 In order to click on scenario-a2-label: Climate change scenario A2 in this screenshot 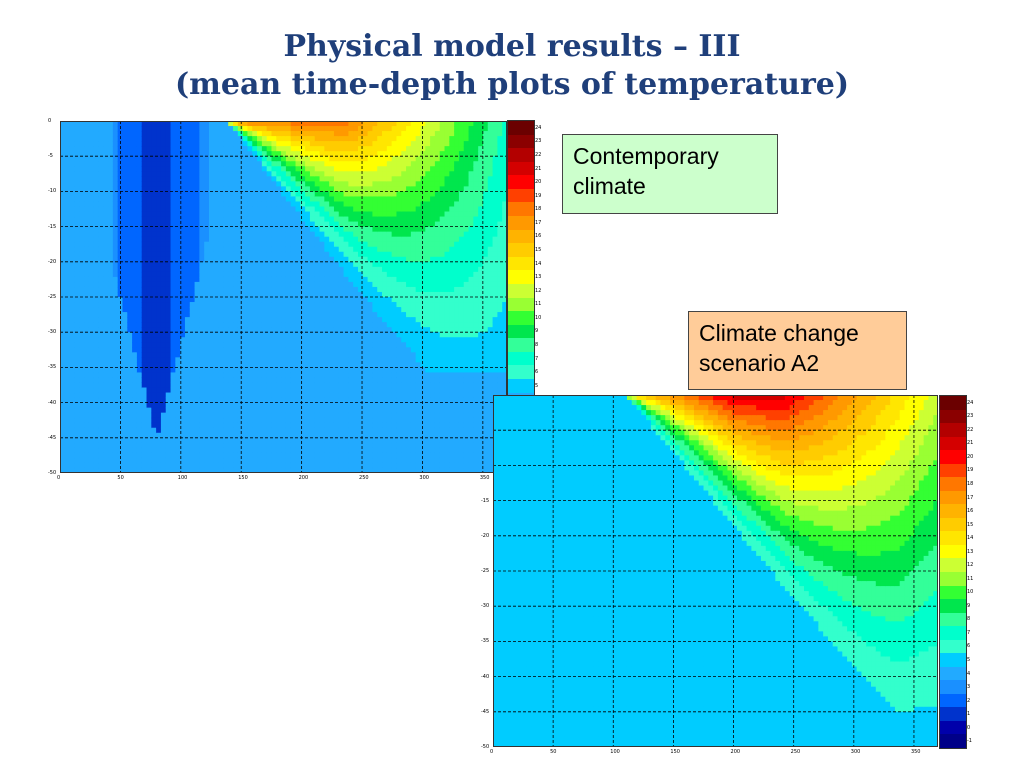, I will do `click(797, 350)`.